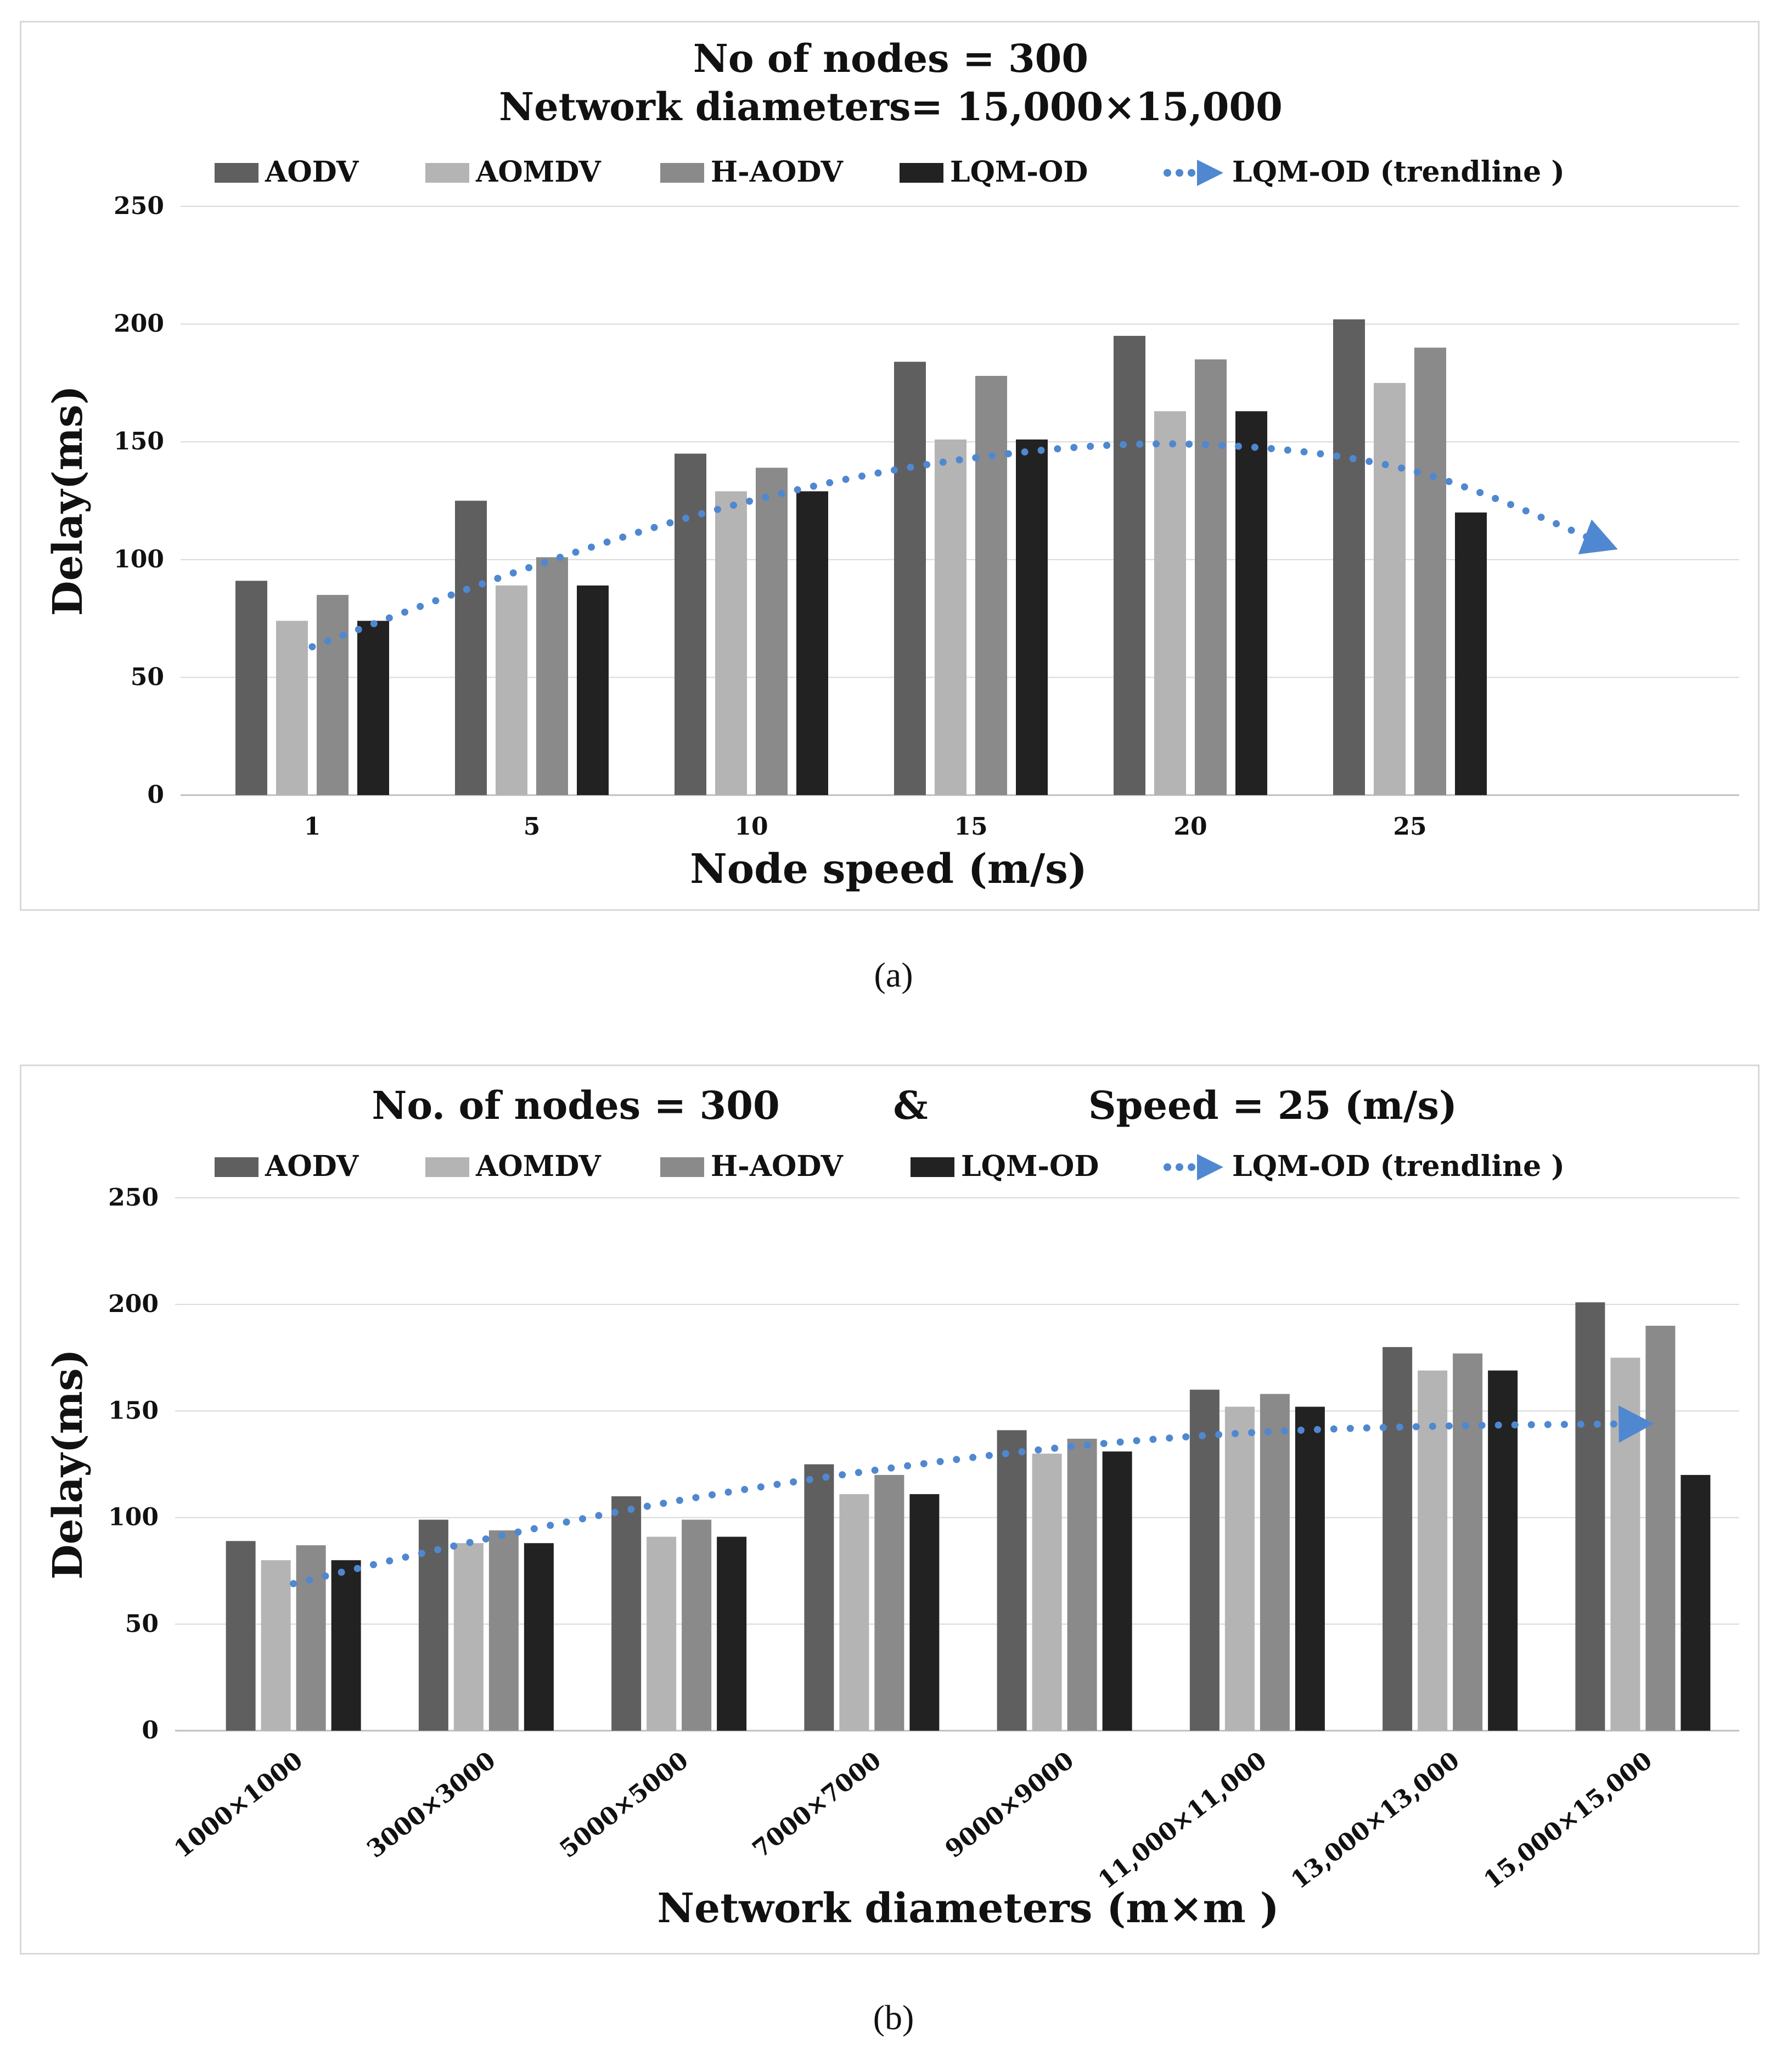 This screenshot has width=1787, height=2072. Describe the element at coordinates (893, 974) in the screenshot. I see `caption-a: (a)` at that location.